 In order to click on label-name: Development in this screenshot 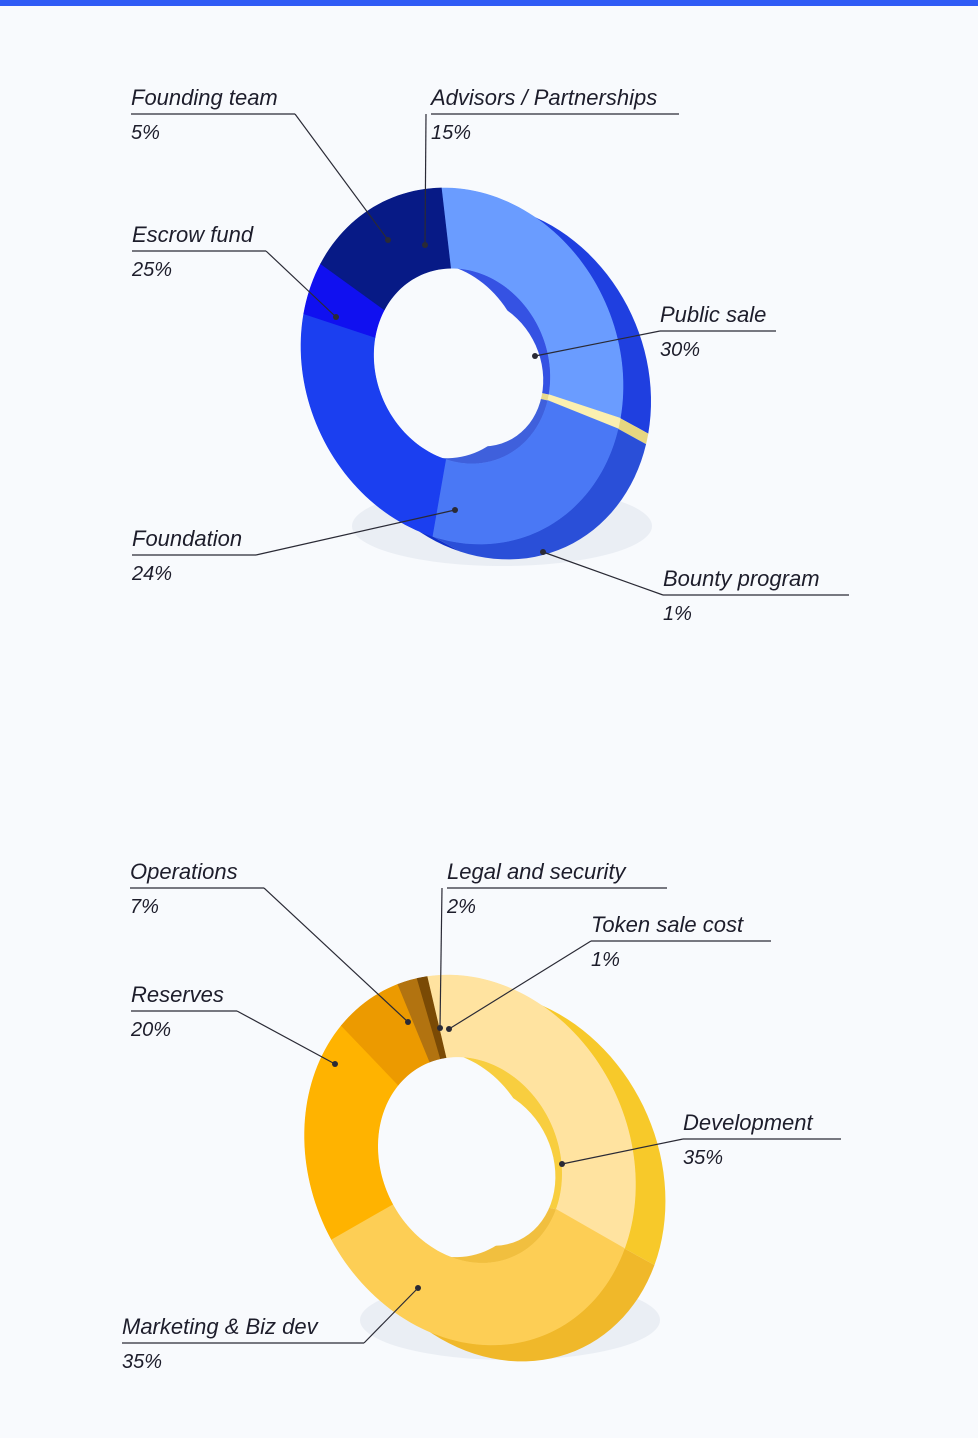, I will do `click(748, 1122)`.